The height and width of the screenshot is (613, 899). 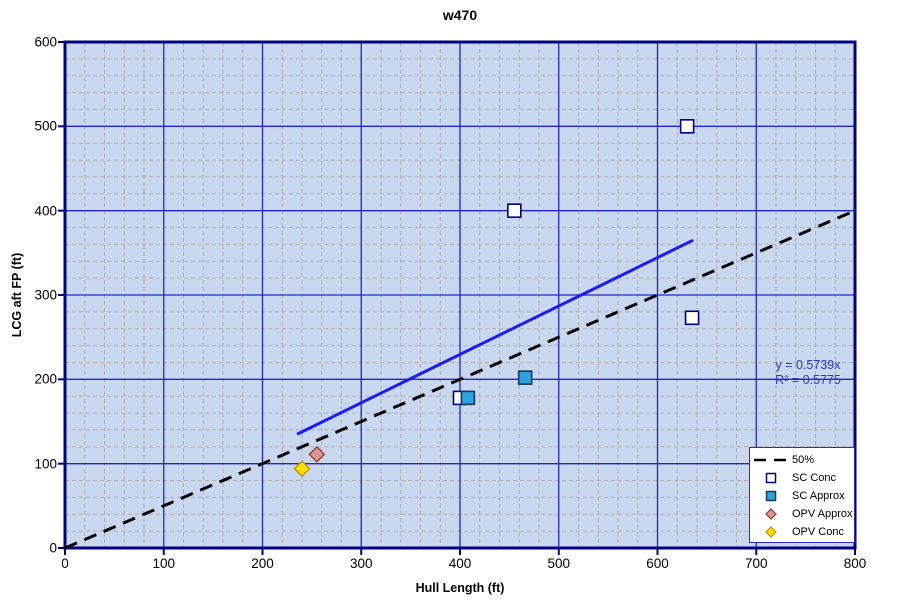 I want to click on legend-item: SC Approx, so click(x=802, y=496).